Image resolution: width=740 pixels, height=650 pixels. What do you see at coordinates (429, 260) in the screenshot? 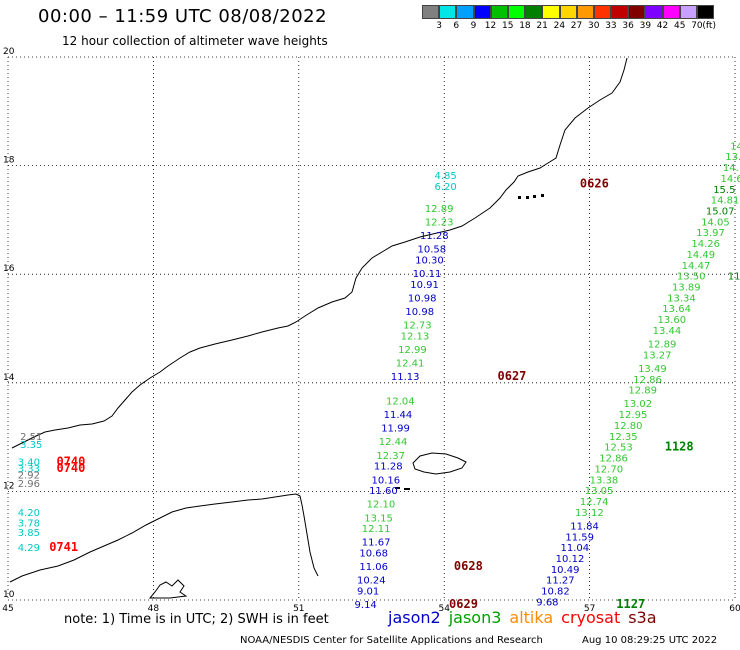
I see `wave-height-value: 10.30` at bounding box center [429, 260].